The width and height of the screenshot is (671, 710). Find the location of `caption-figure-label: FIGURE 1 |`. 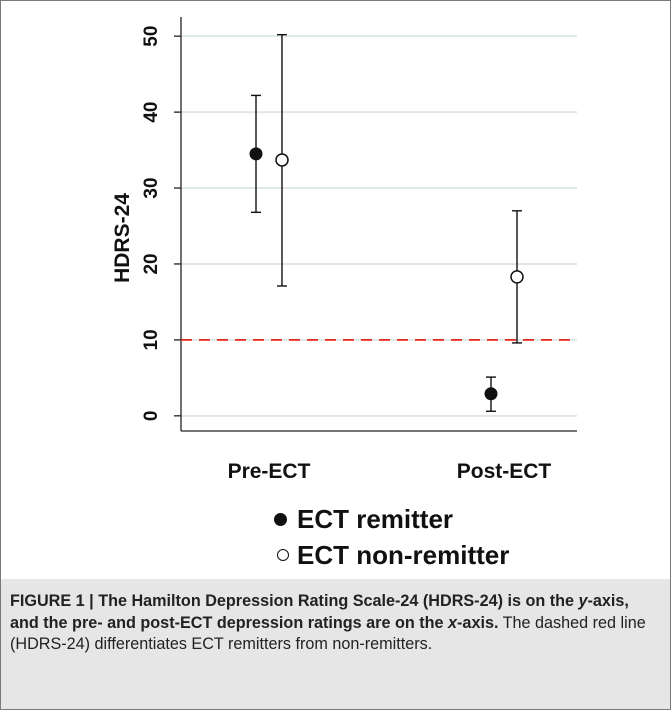

caption-figure-label: FIGURE 1 | is located at coordinates (54, 601).